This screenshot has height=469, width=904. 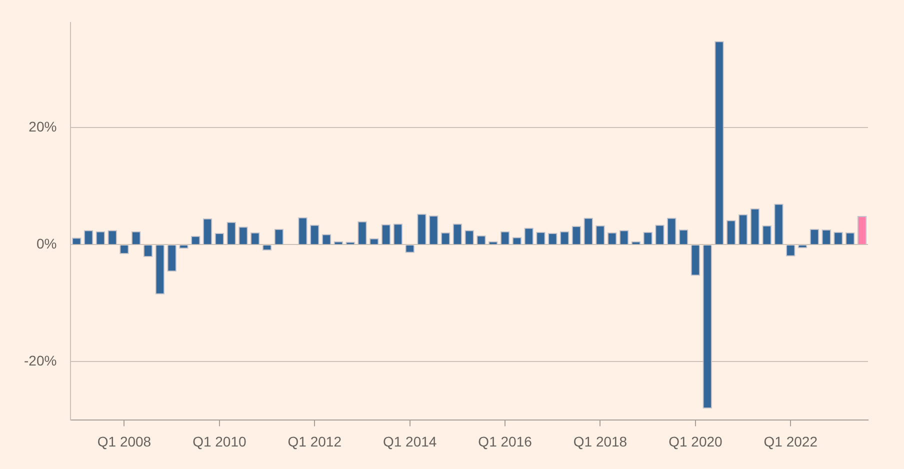 I want to click on x-tick-label: Q1 2010, so click(x=219, y=441).